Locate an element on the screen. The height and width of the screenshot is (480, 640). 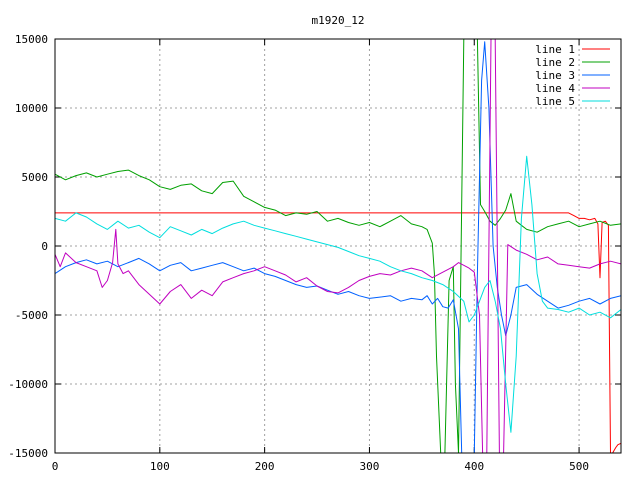
y-tick-label: -15000 is located at coordinates (28, 453).